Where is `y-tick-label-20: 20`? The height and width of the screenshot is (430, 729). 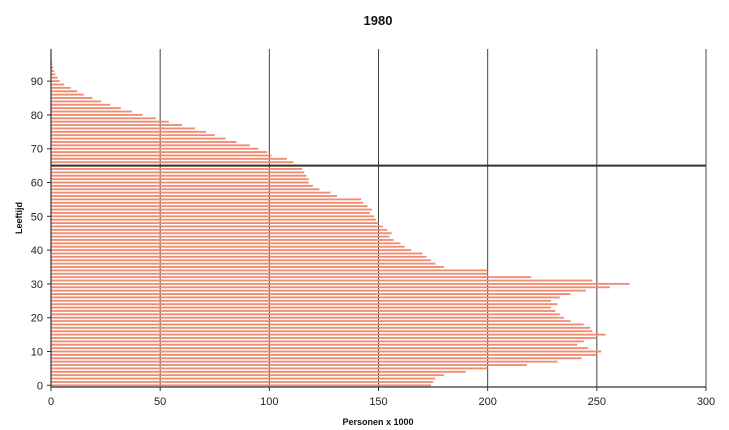 y-tick-label-20: 20 is located at coordinates (37, 319).